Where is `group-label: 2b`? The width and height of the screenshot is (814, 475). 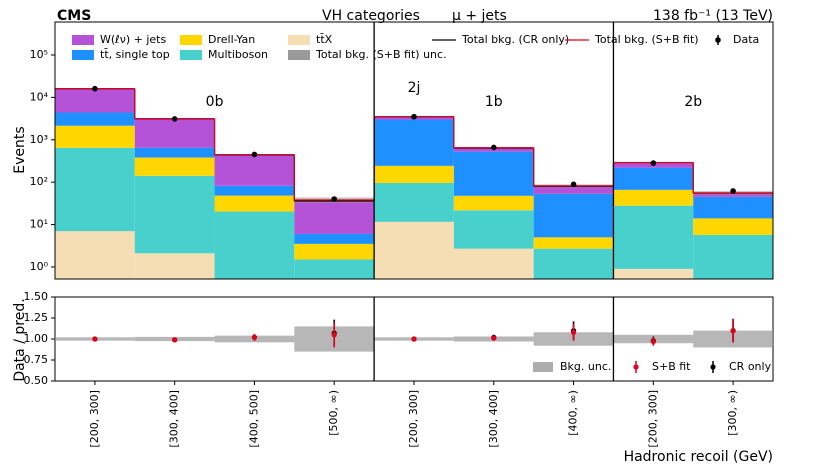
group-label: 2b is located at coordinates (693, 102).